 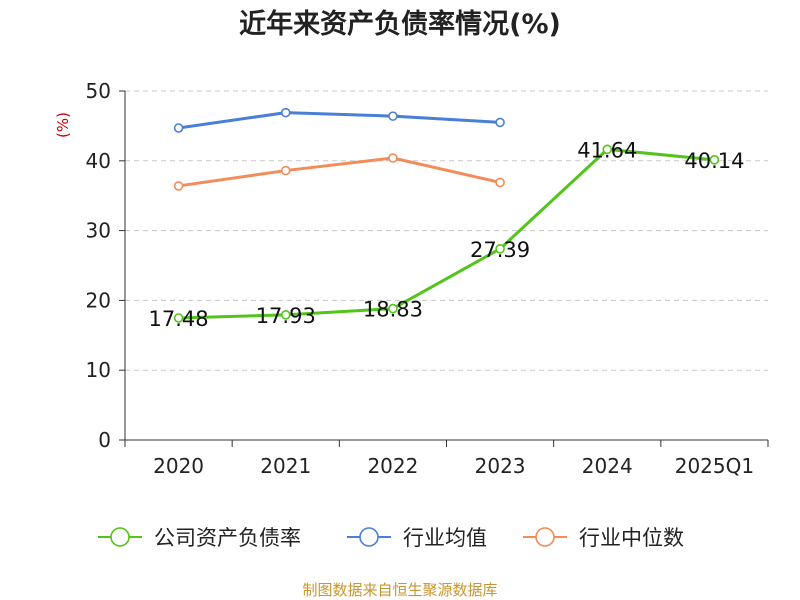 I want to click on x-tick-label: 2023, so click(x=500, y=466).